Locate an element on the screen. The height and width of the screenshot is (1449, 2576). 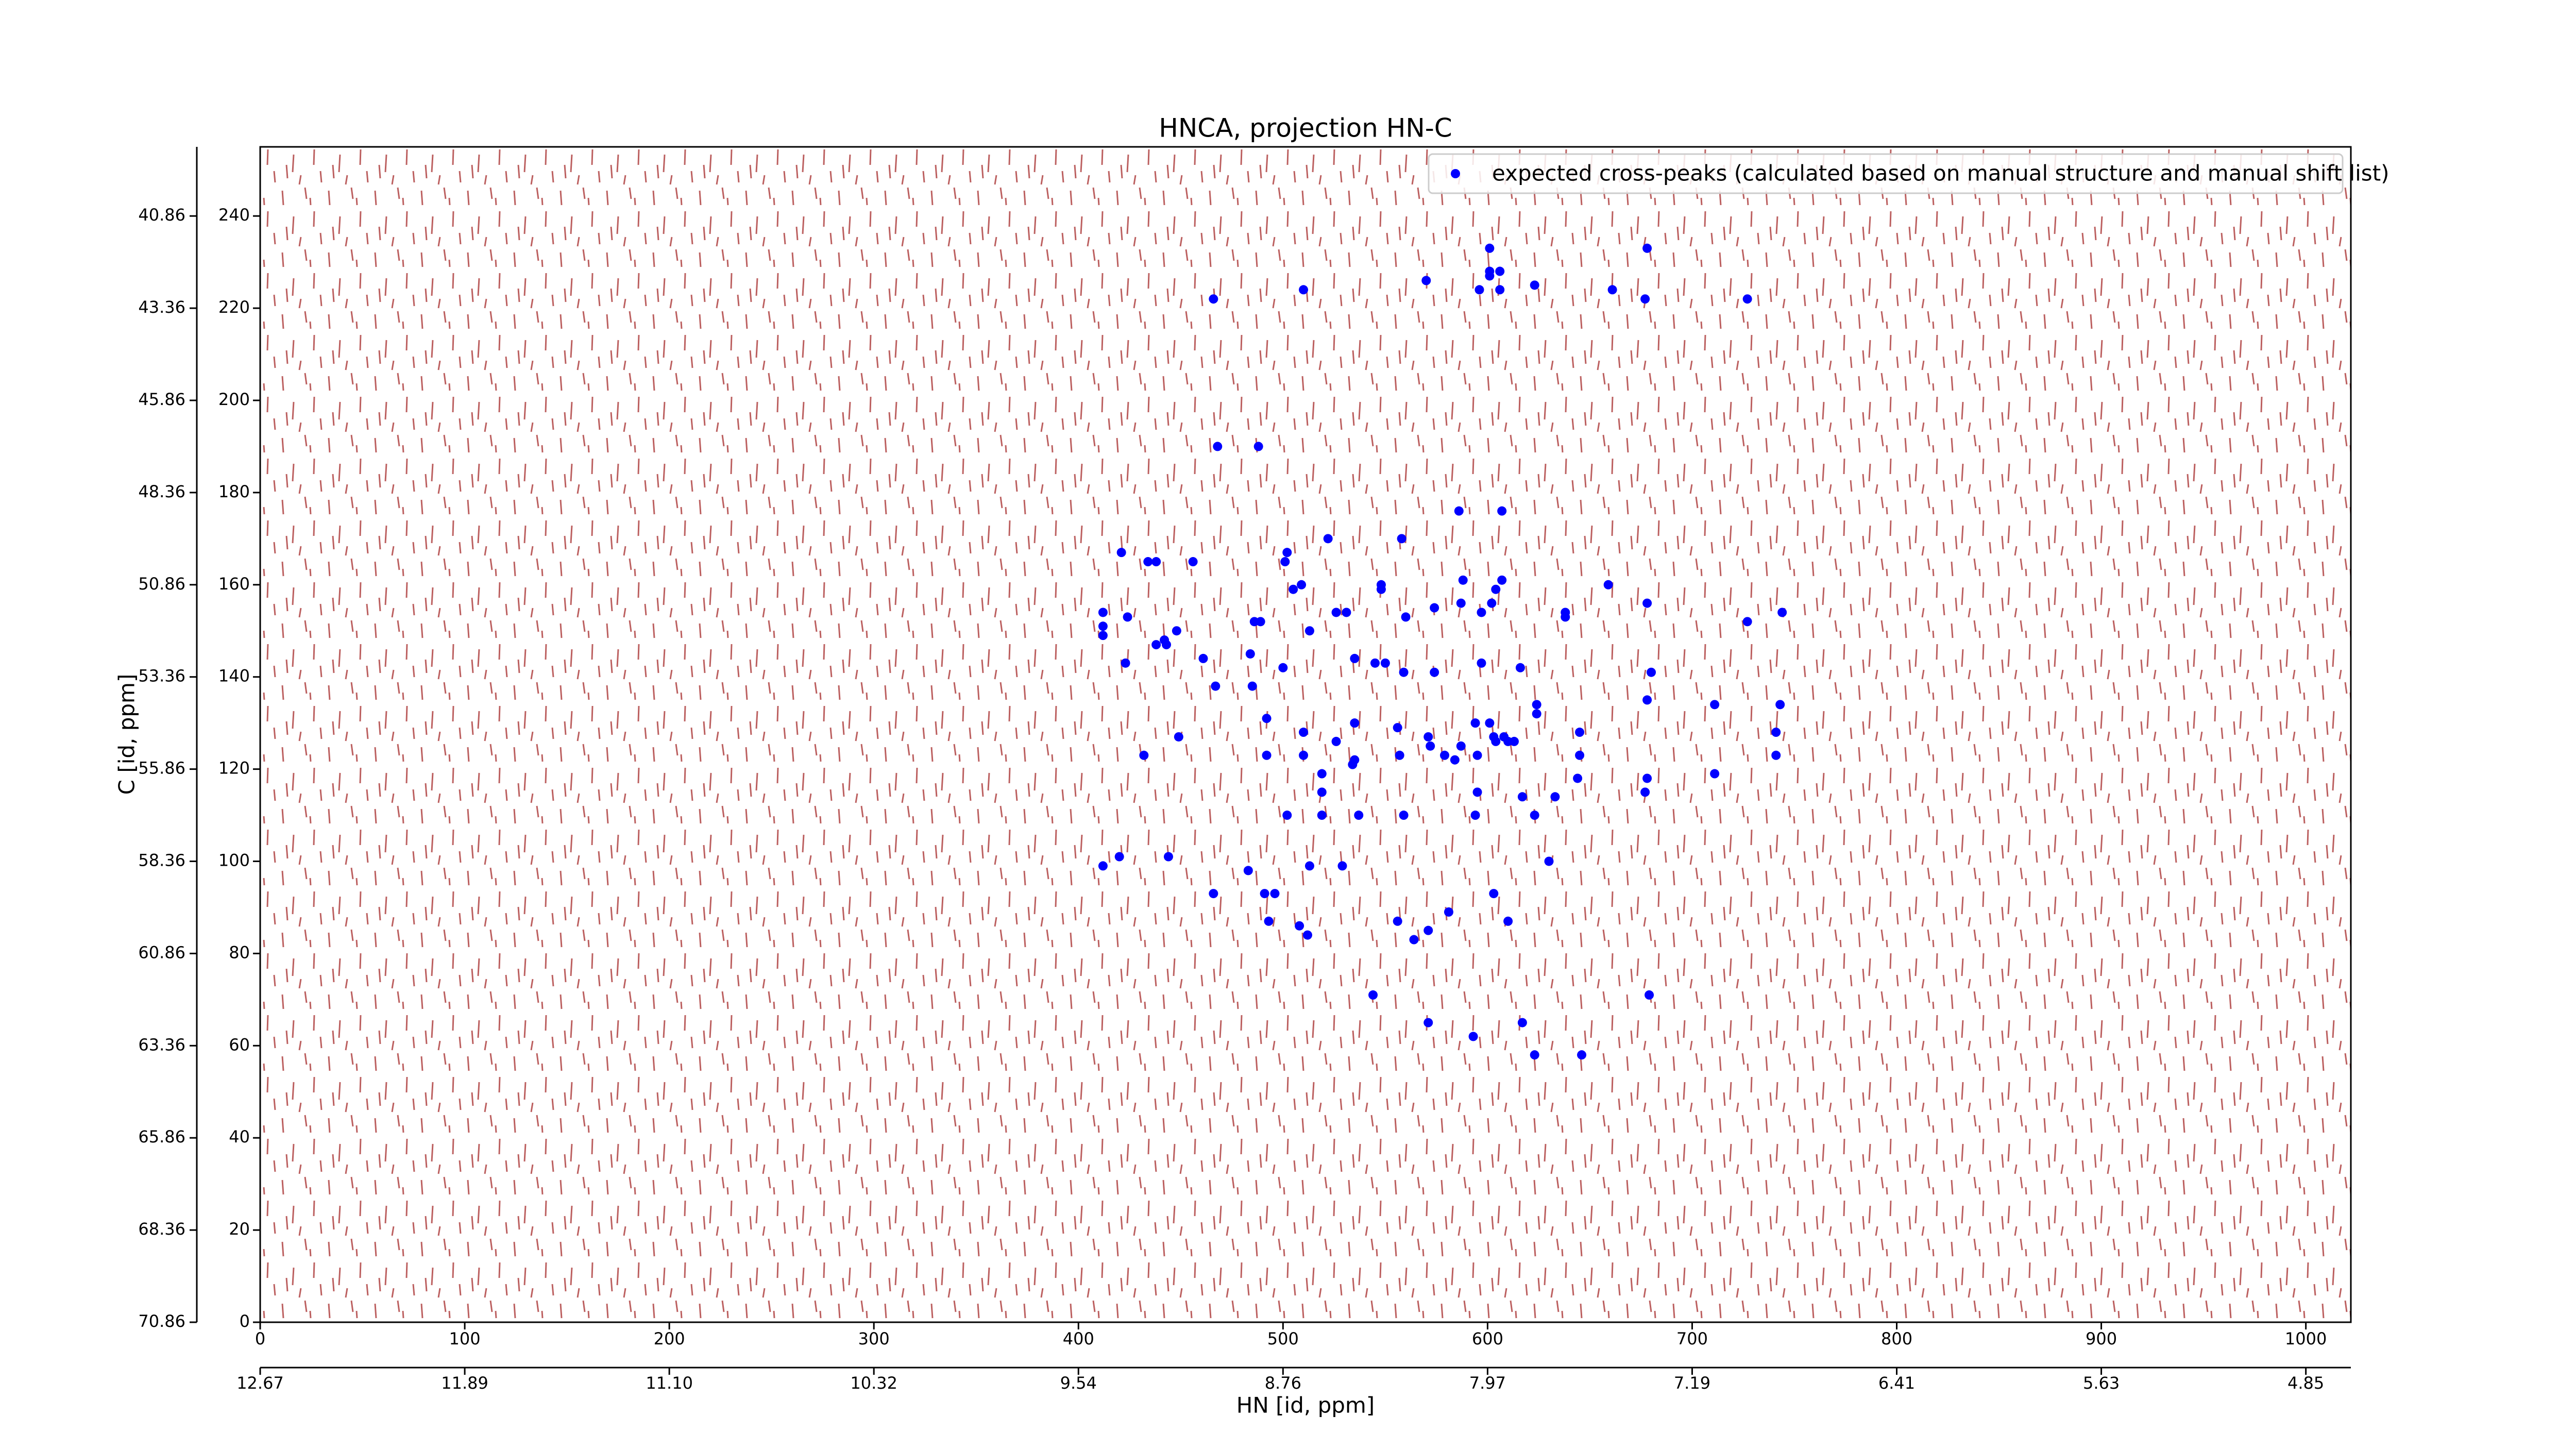
legend-box is located at coordinates (1886, 173).